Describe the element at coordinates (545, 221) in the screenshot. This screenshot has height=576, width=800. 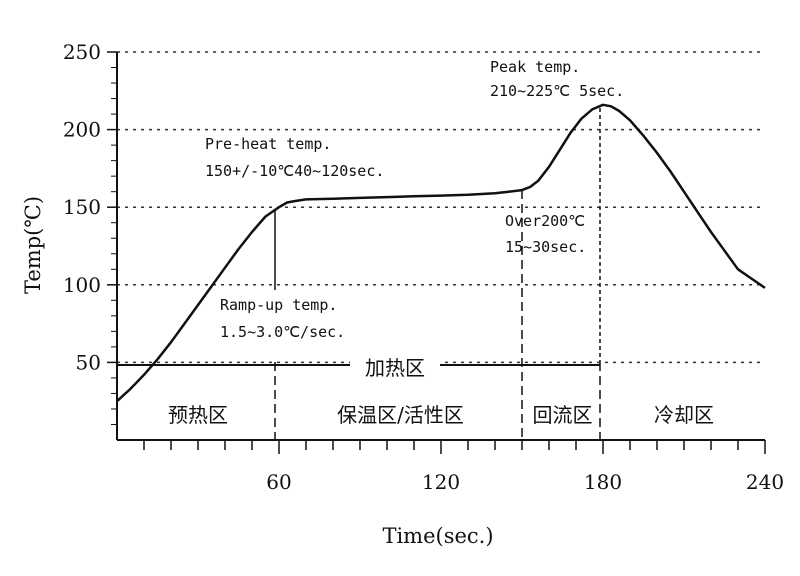
I see `over200-annotation-line1: Over200℃` at that location.